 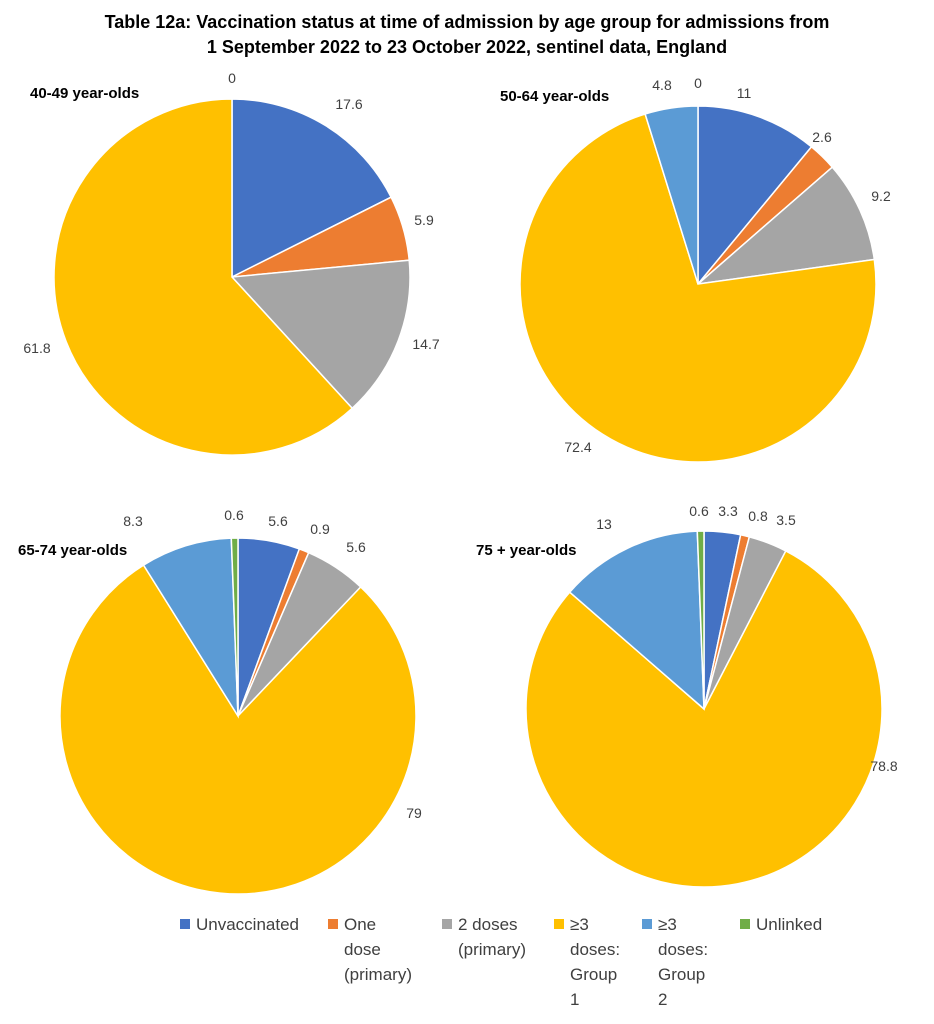 What do you see at coordinates (348, 104) in the screenshot?
I see `data-label: 17.6` at bounding box center [348, 104].